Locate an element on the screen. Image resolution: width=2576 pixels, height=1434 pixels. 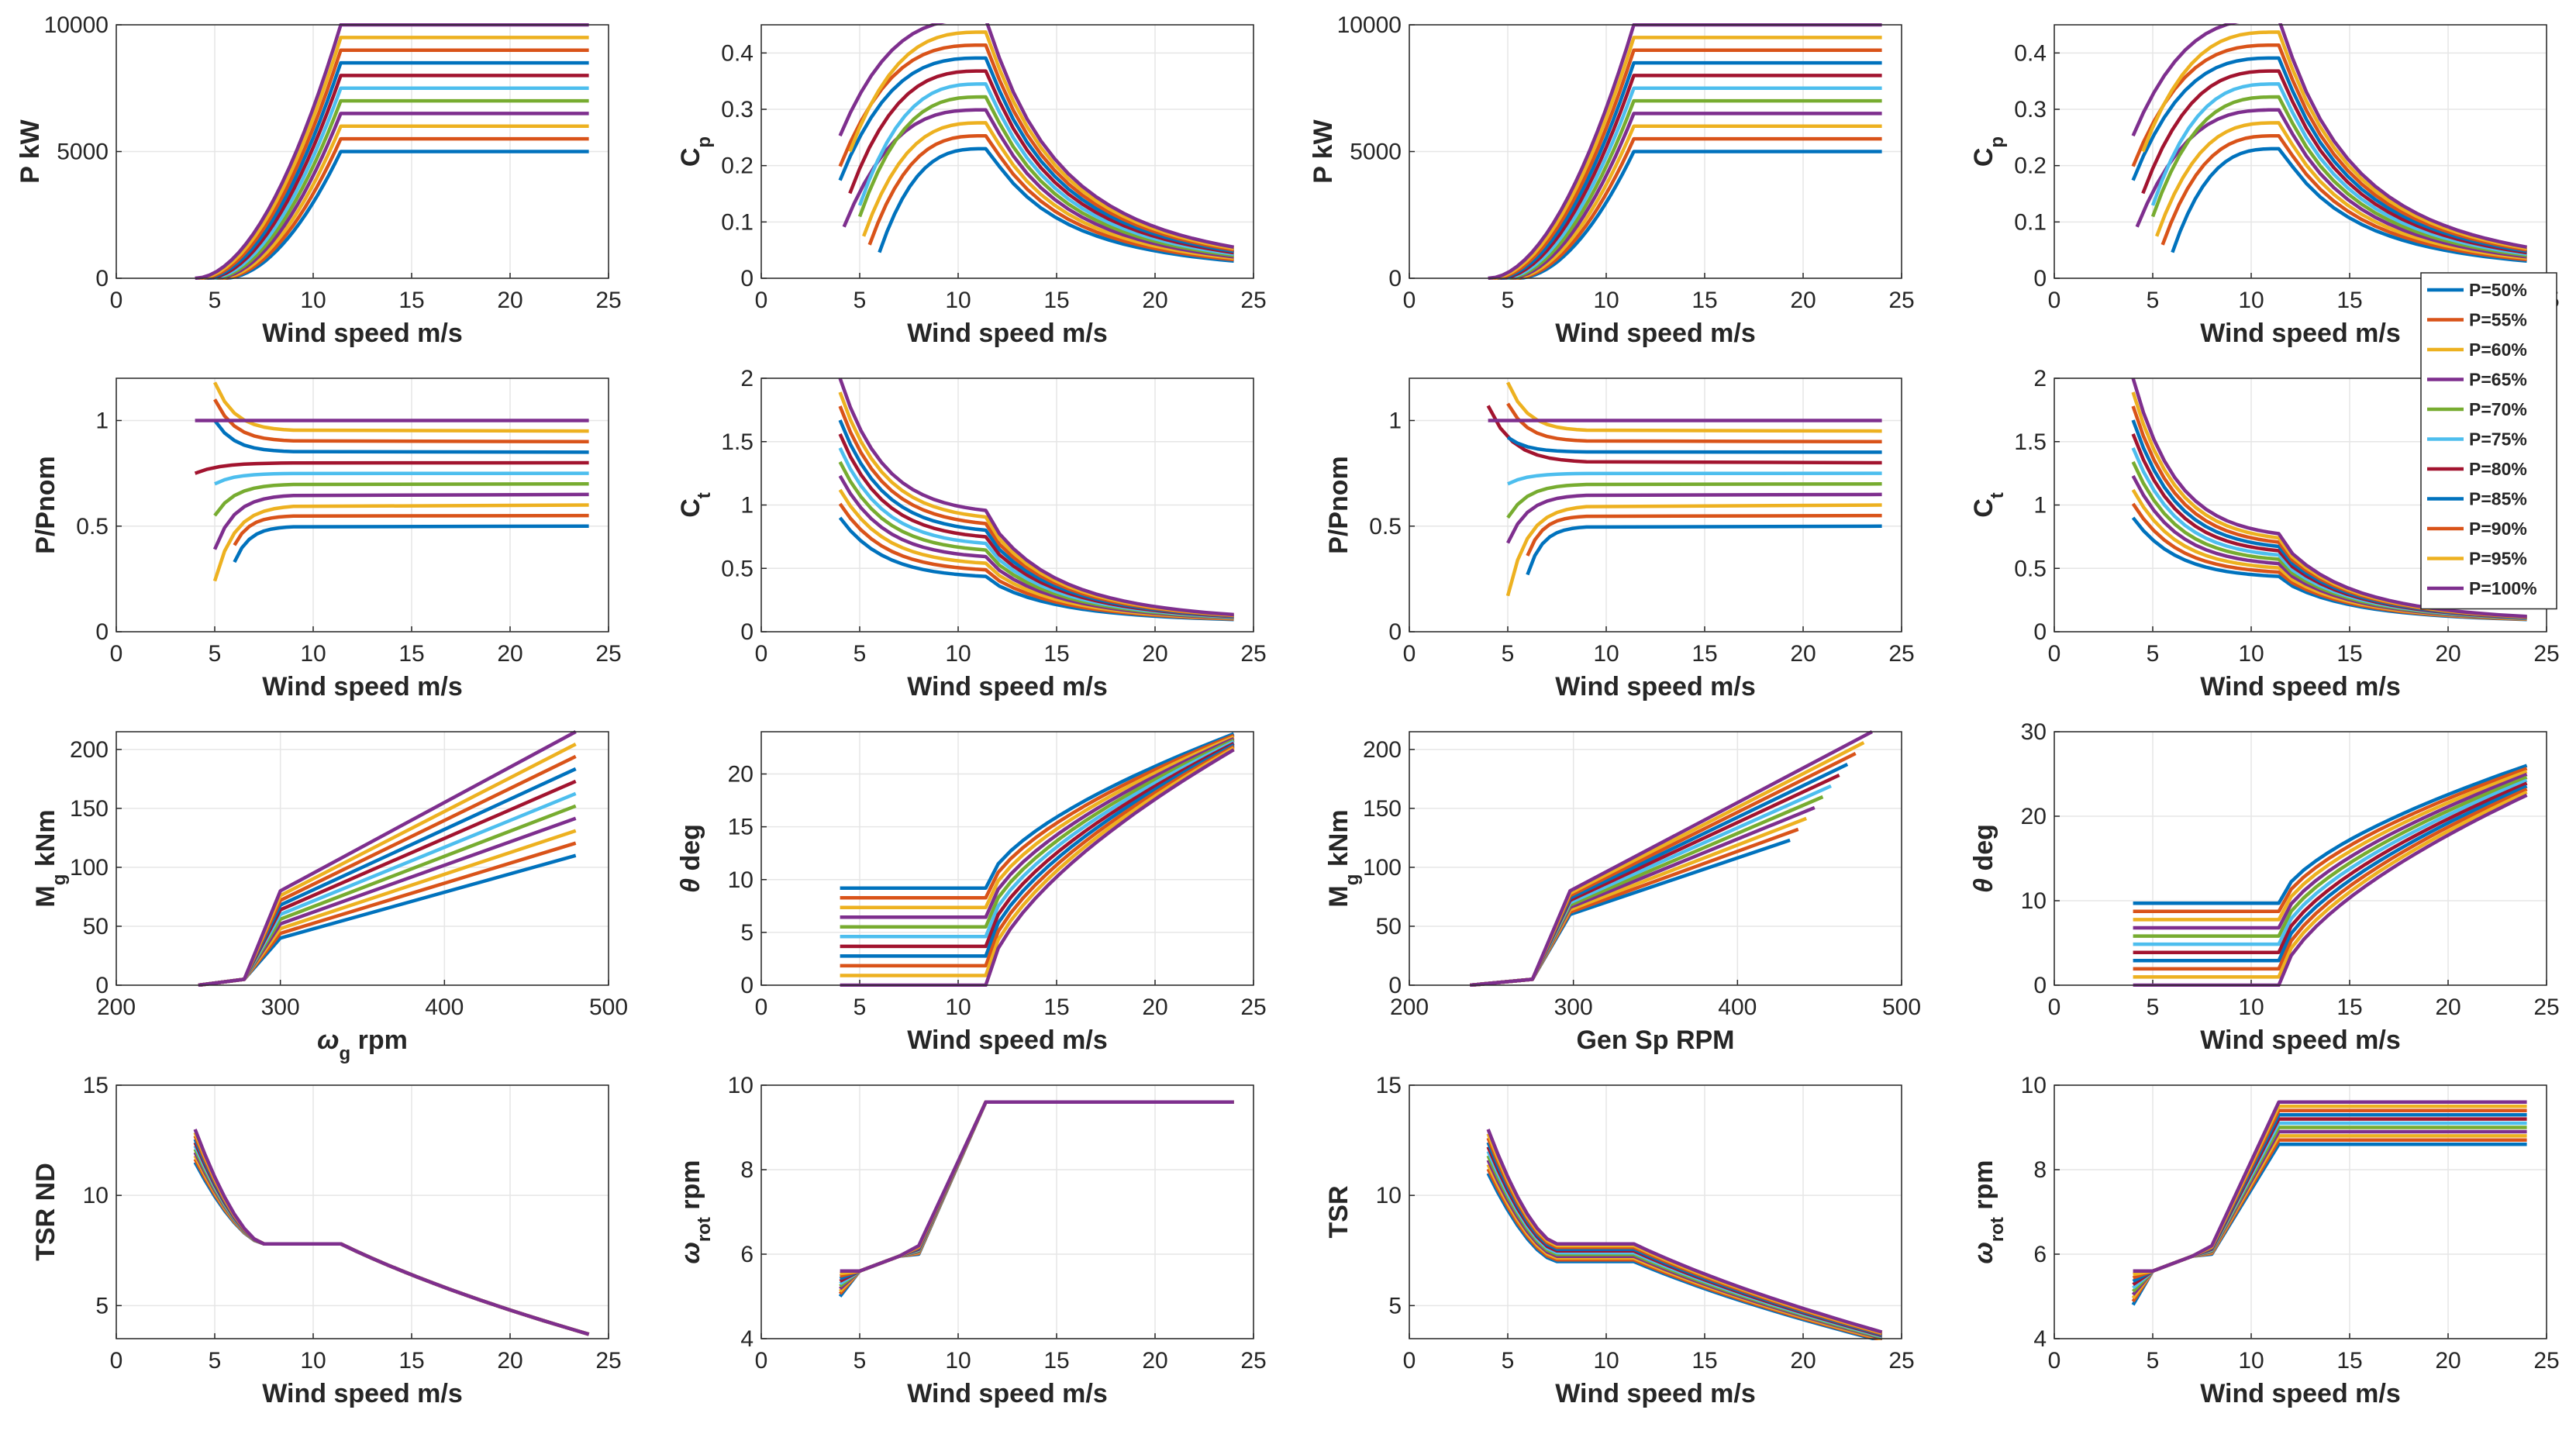
y-axis-label: Cp is located at coordinates (695, 151).